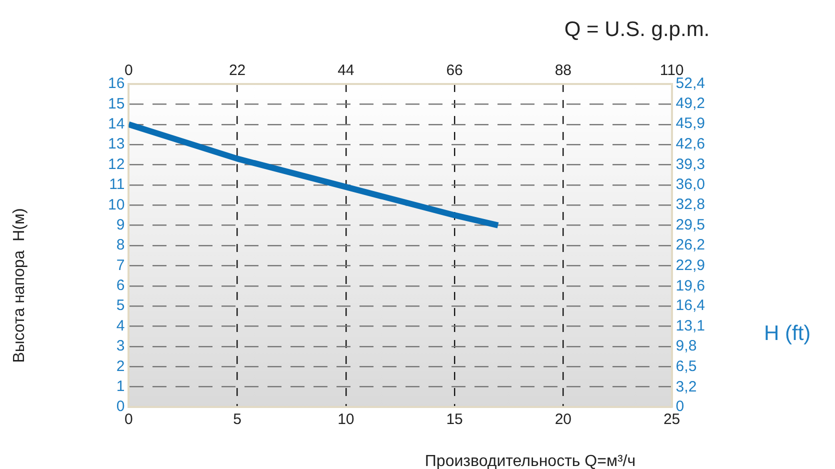 This screenshot has height=469, width=835. What do you see at coordinates (691, 123) in the screenshot?
I see `y2-tick-label: 45,9` at bounding box center [691, 123].